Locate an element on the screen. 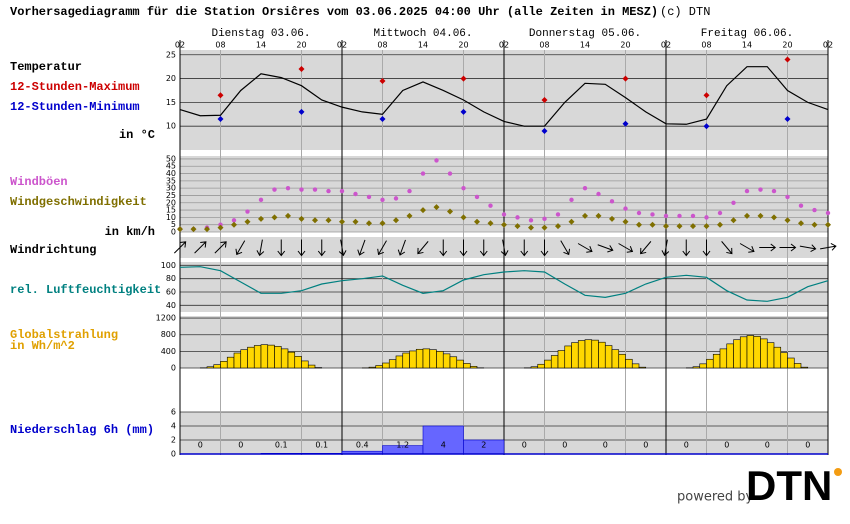 The width and height of the screenshot is (850, 524). copyright: (c) DTN is located at coordinates (685, 12).